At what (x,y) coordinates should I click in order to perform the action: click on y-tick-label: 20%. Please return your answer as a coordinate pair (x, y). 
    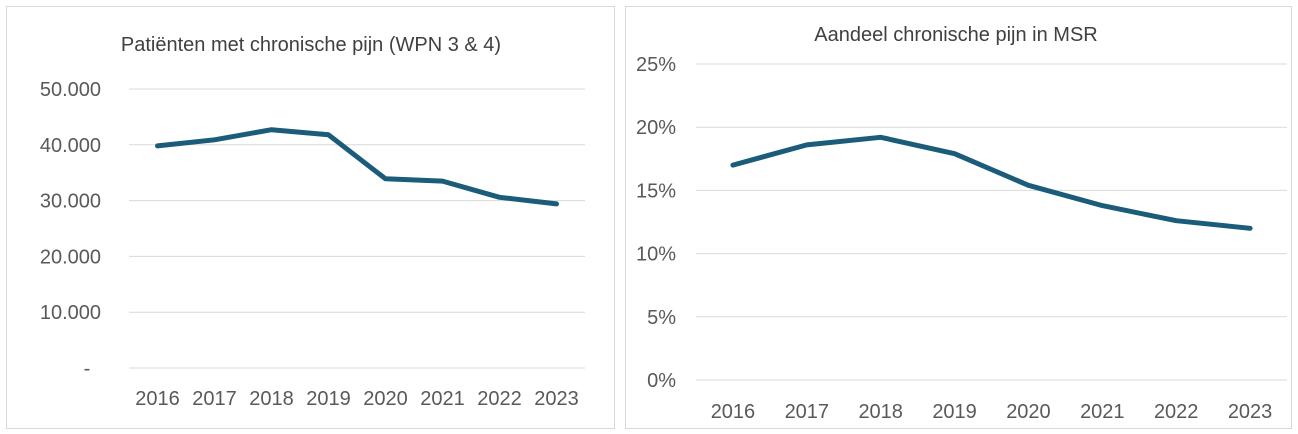
    Looking at the image, I should click on (656, 128).